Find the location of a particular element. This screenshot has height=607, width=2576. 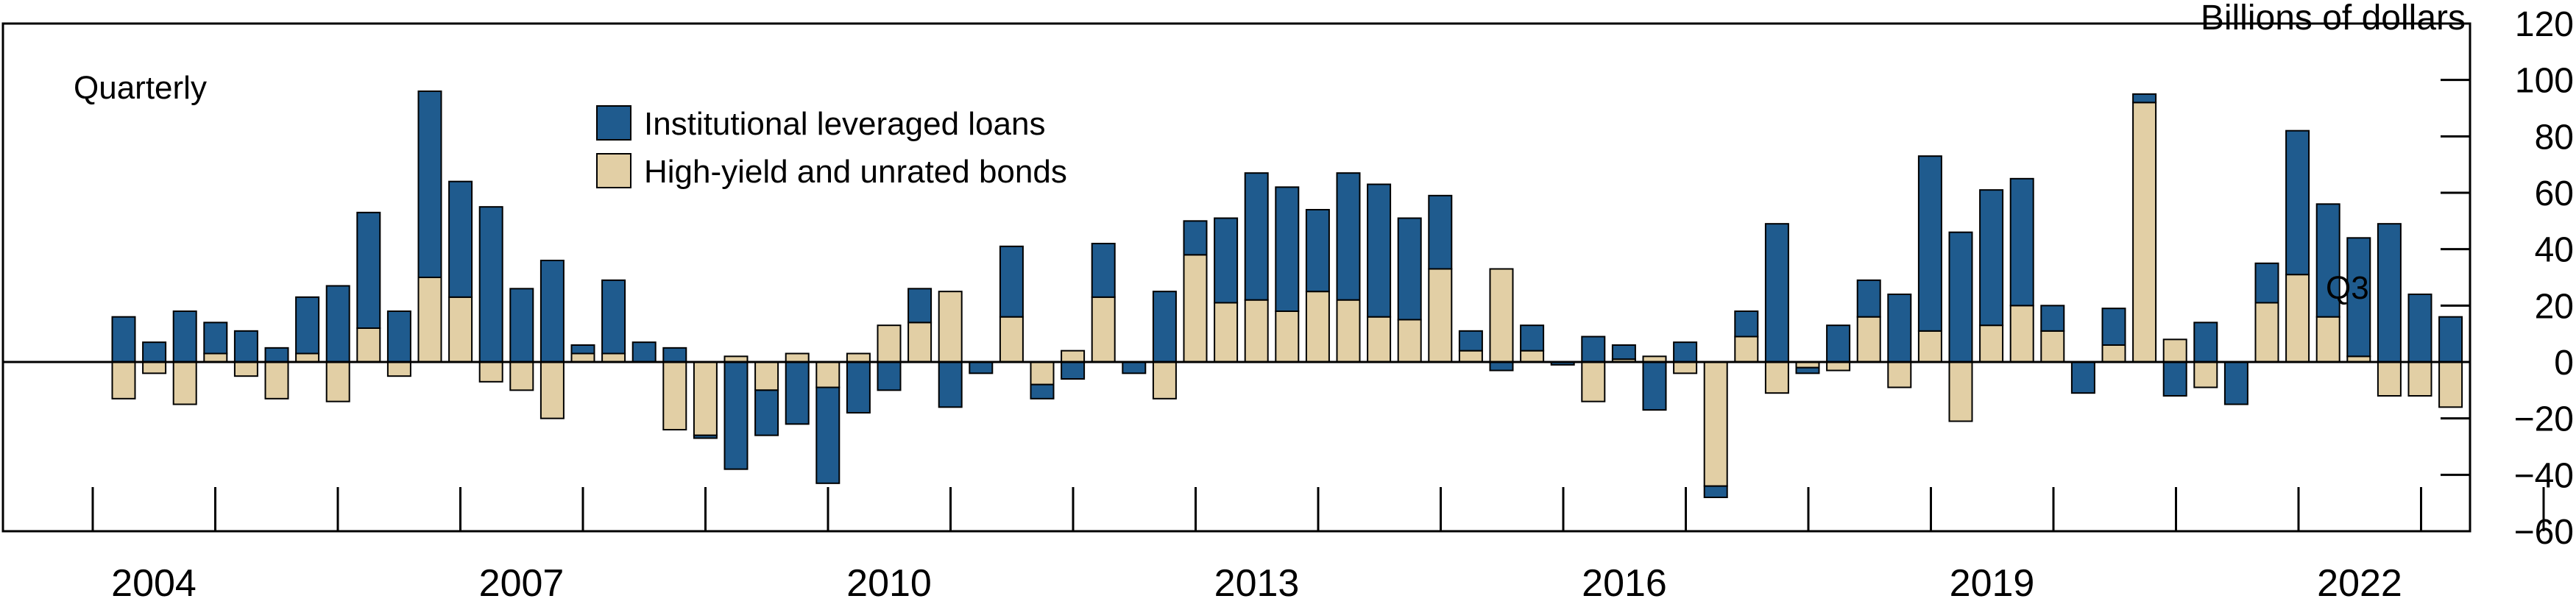

y-tick-label: 120 is located at coordinates (2544, 24).